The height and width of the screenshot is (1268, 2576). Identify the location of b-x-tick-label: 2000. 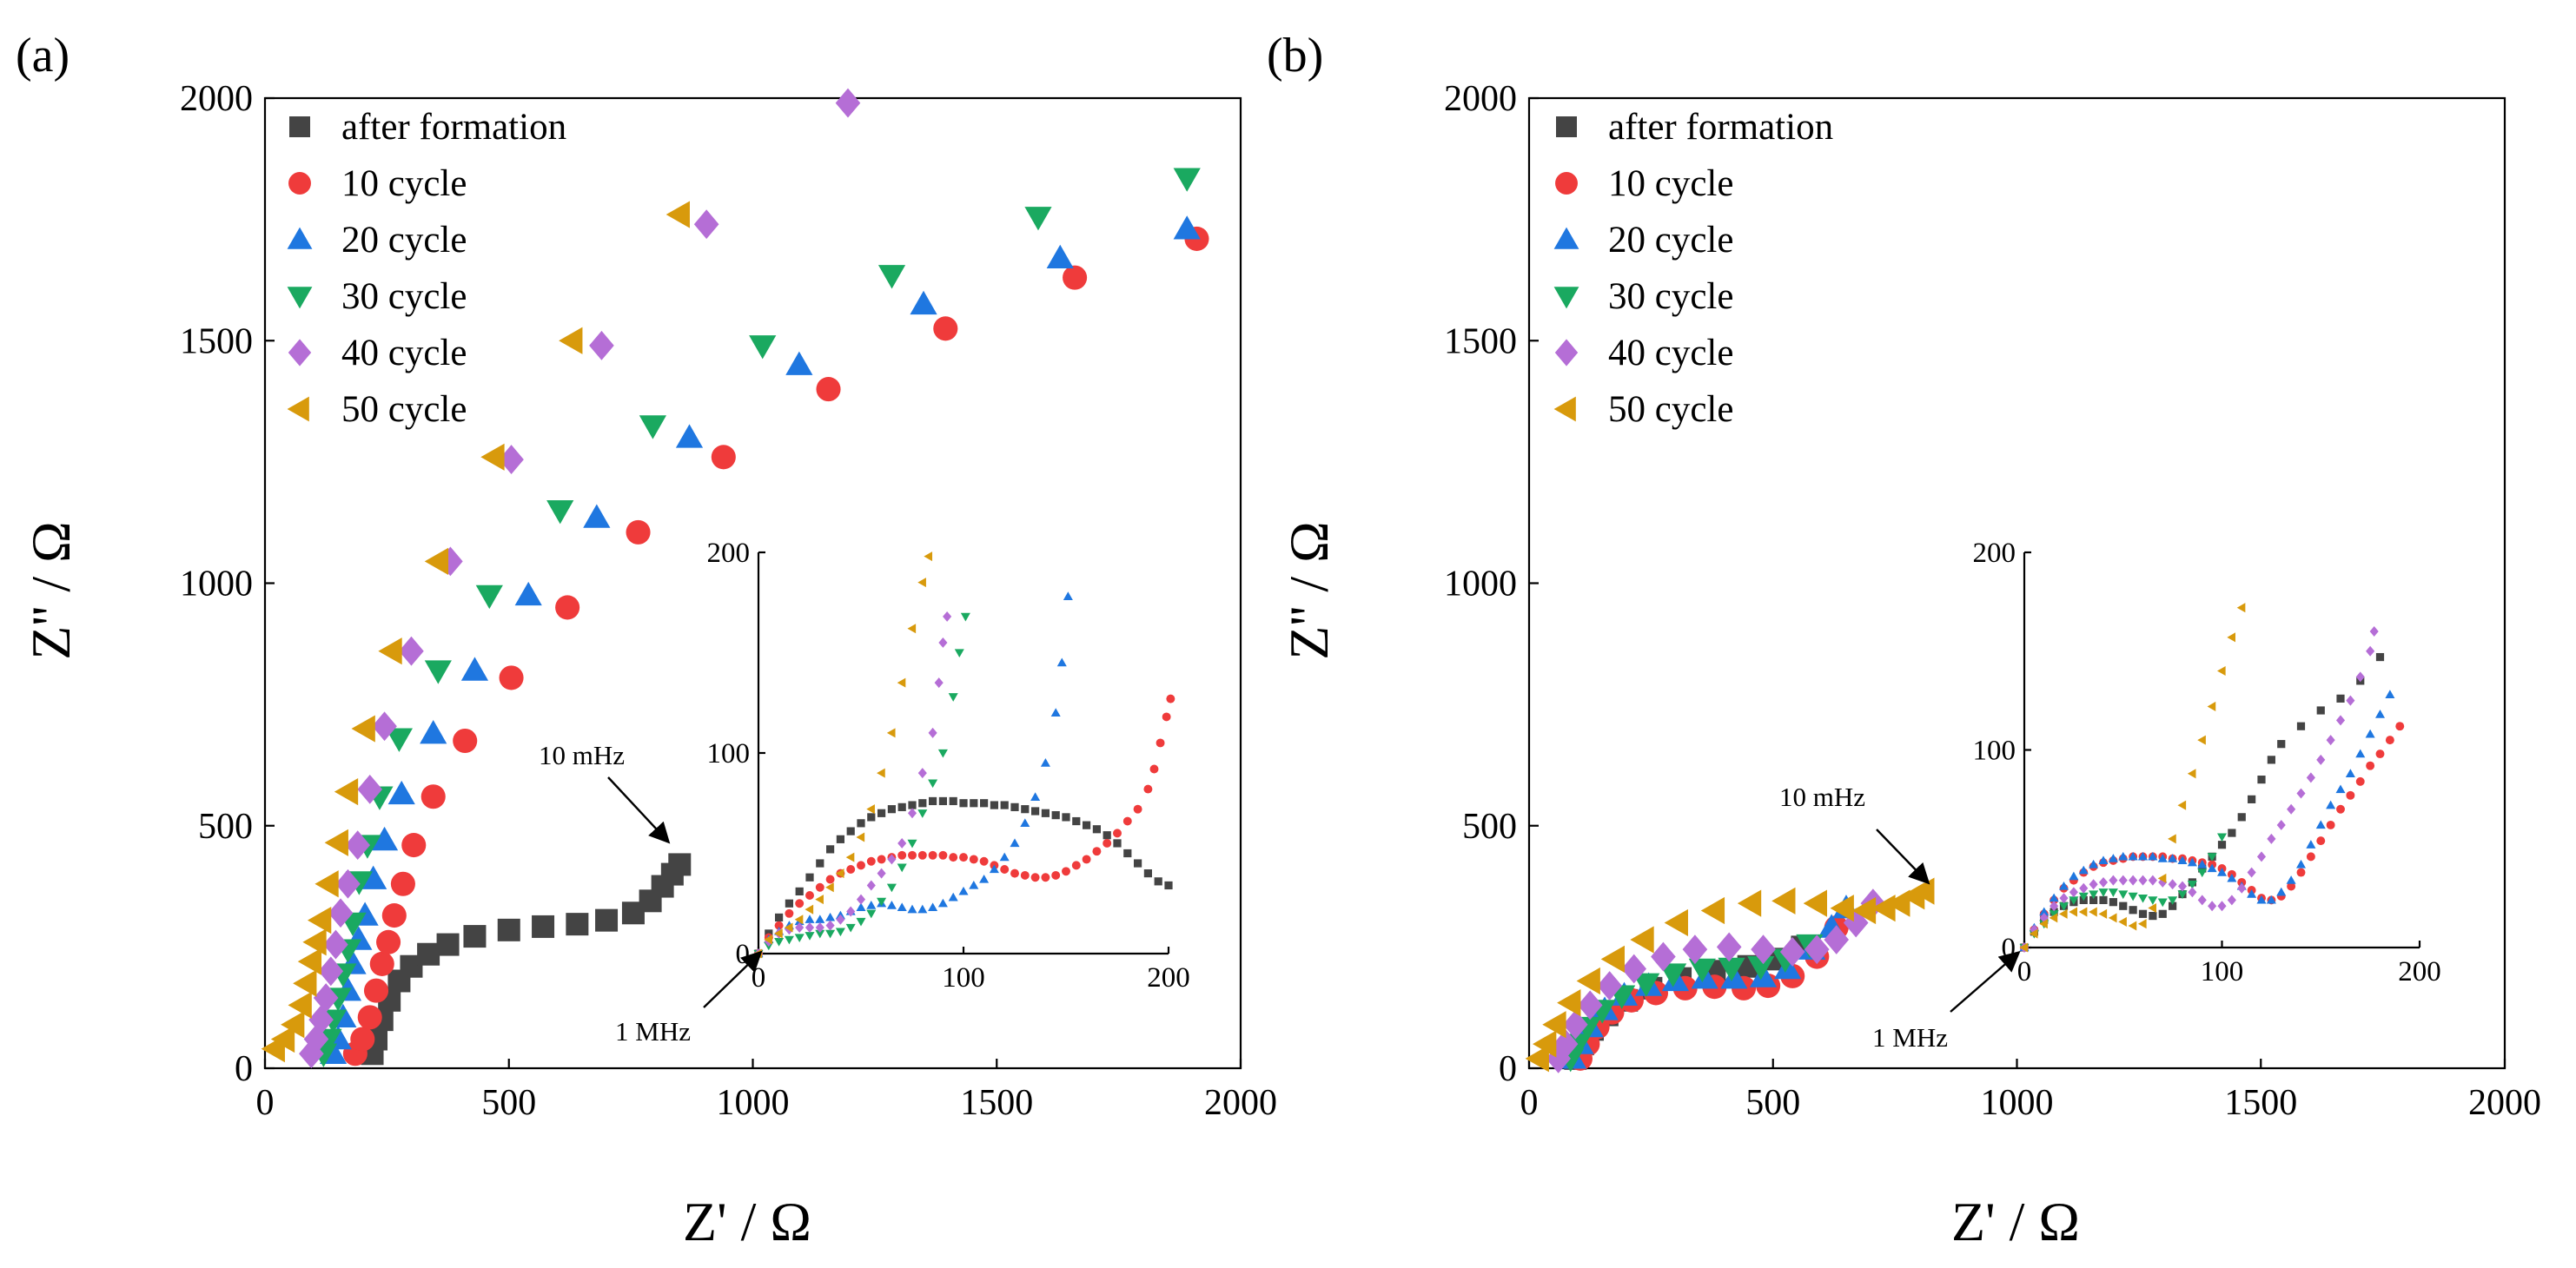
(2504, 1103).